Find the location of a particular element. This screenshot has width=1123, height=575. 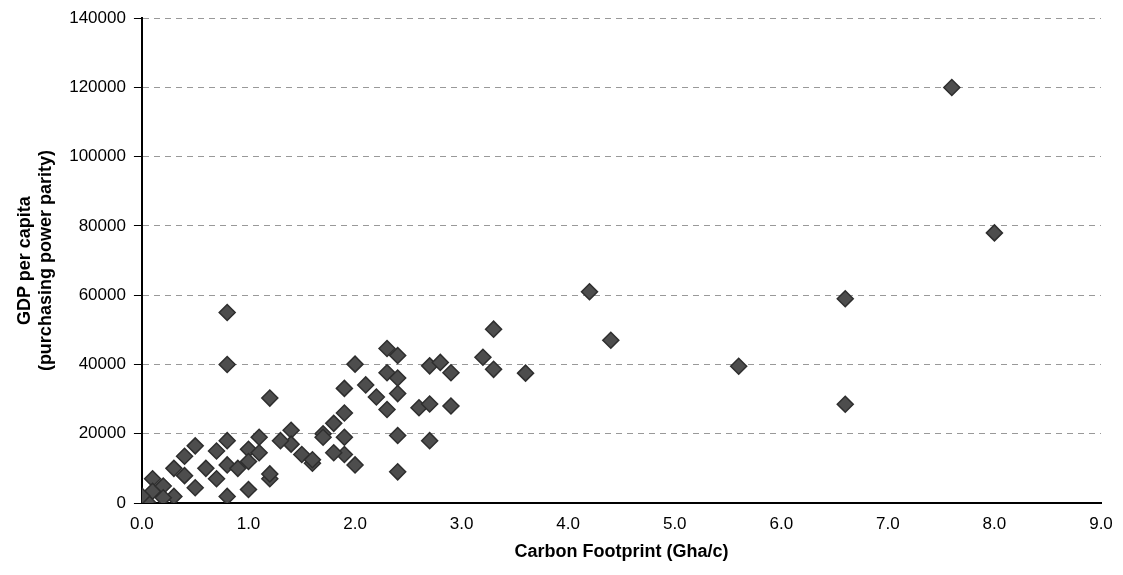

x-tick-label: 6.0 is located at coordinates (781, 523).